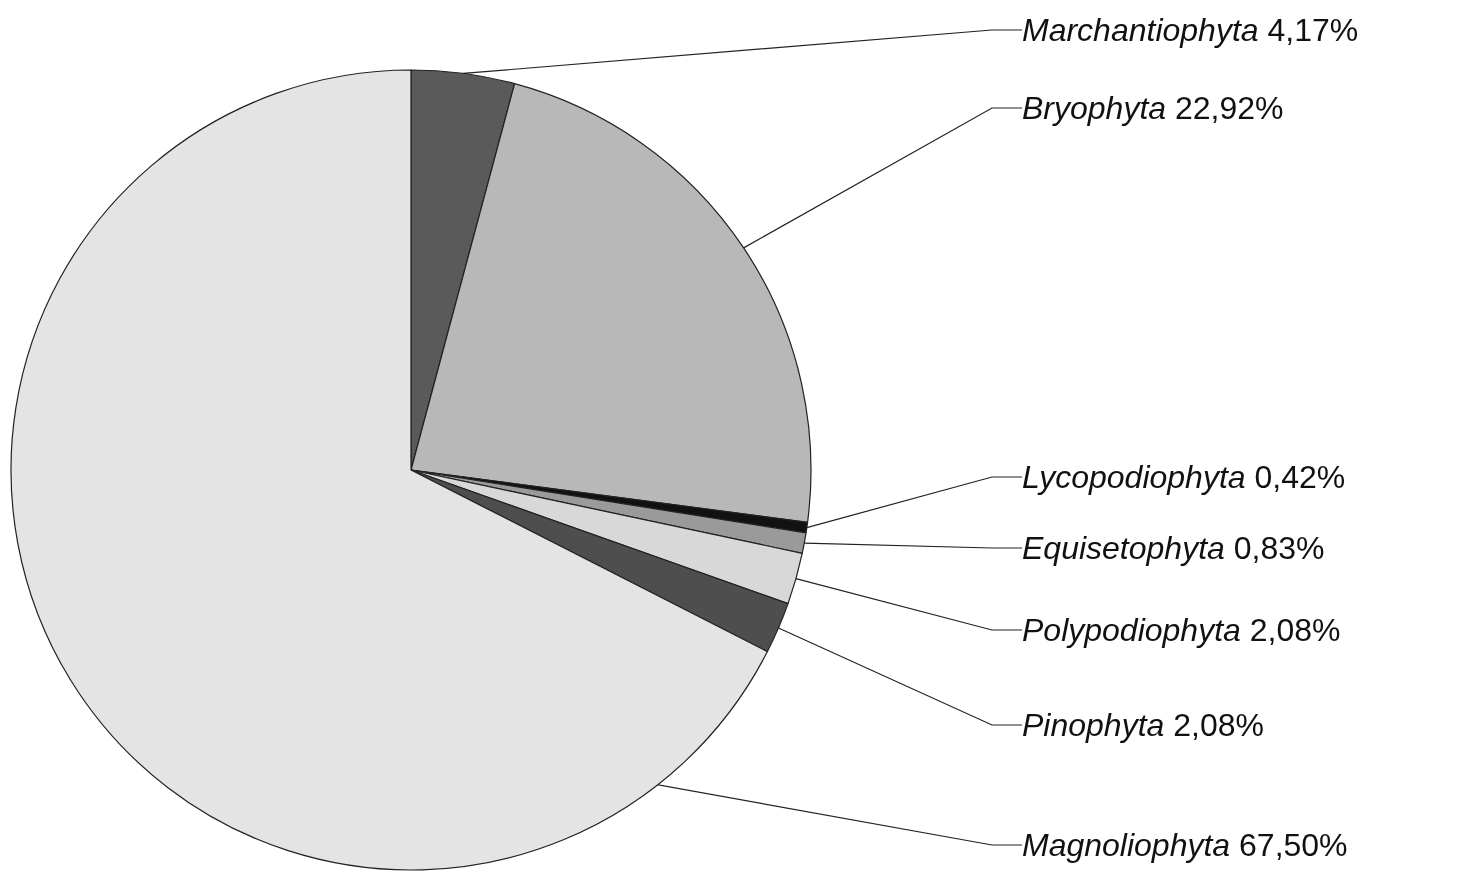  Describe the element at coordinates (1093, 725) in the screenshot. I see `slice-label: Pinophyta` at that location.